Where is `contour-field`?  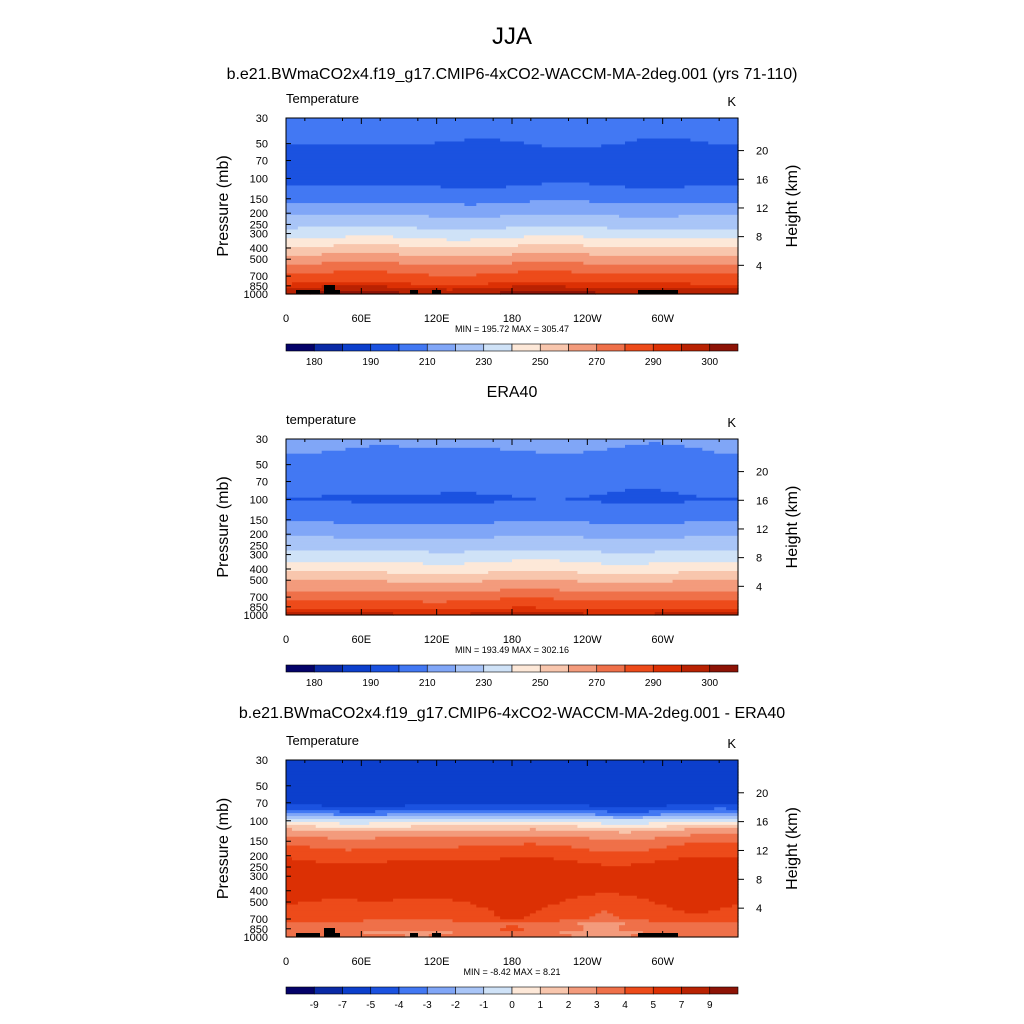 contour-field is located at coordinates (512, 527).